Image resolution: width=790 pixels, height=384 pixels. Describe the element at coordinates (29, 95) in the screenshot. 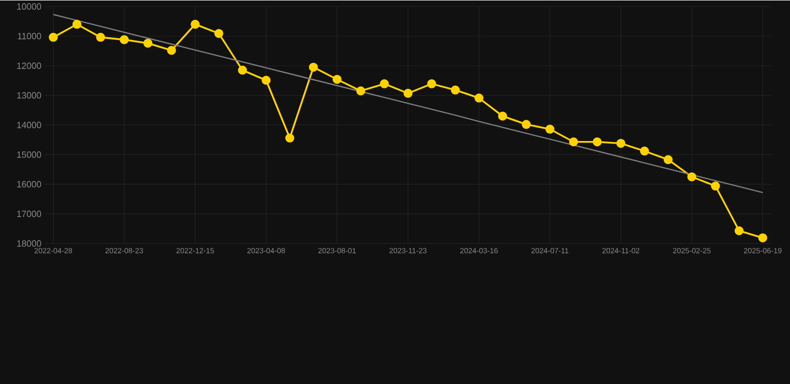

I see `y-tick-label: 13000` at that location.